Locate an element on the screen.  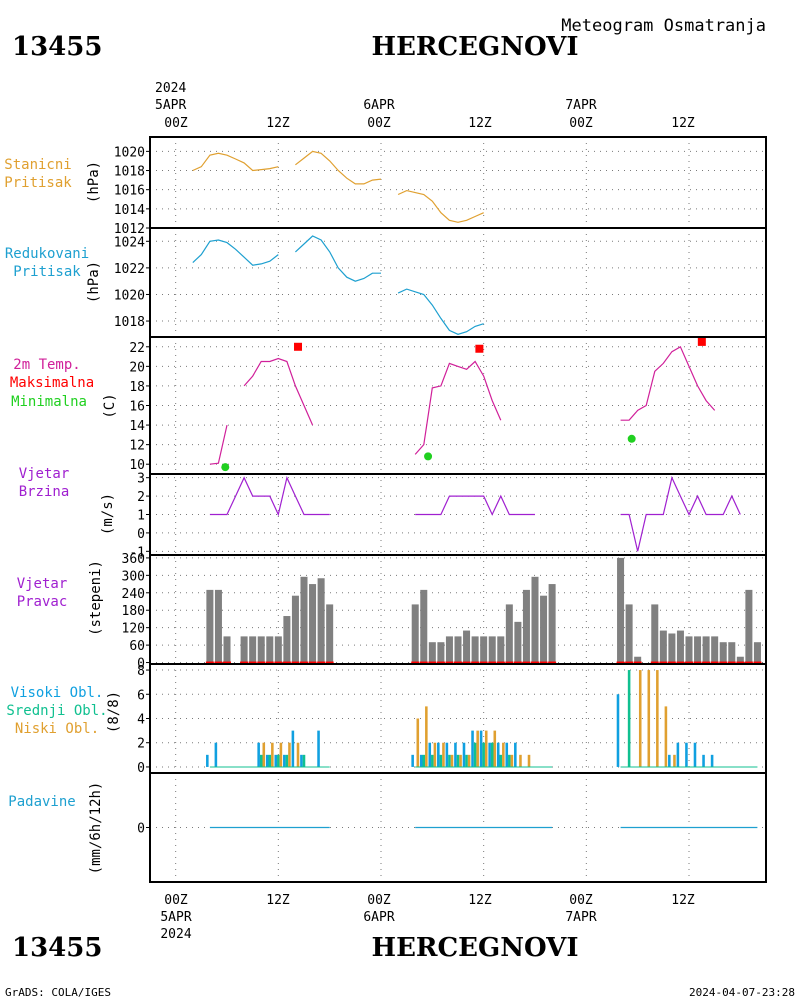
day-label-top-1: 5APR is located at coordinates (170, 105).